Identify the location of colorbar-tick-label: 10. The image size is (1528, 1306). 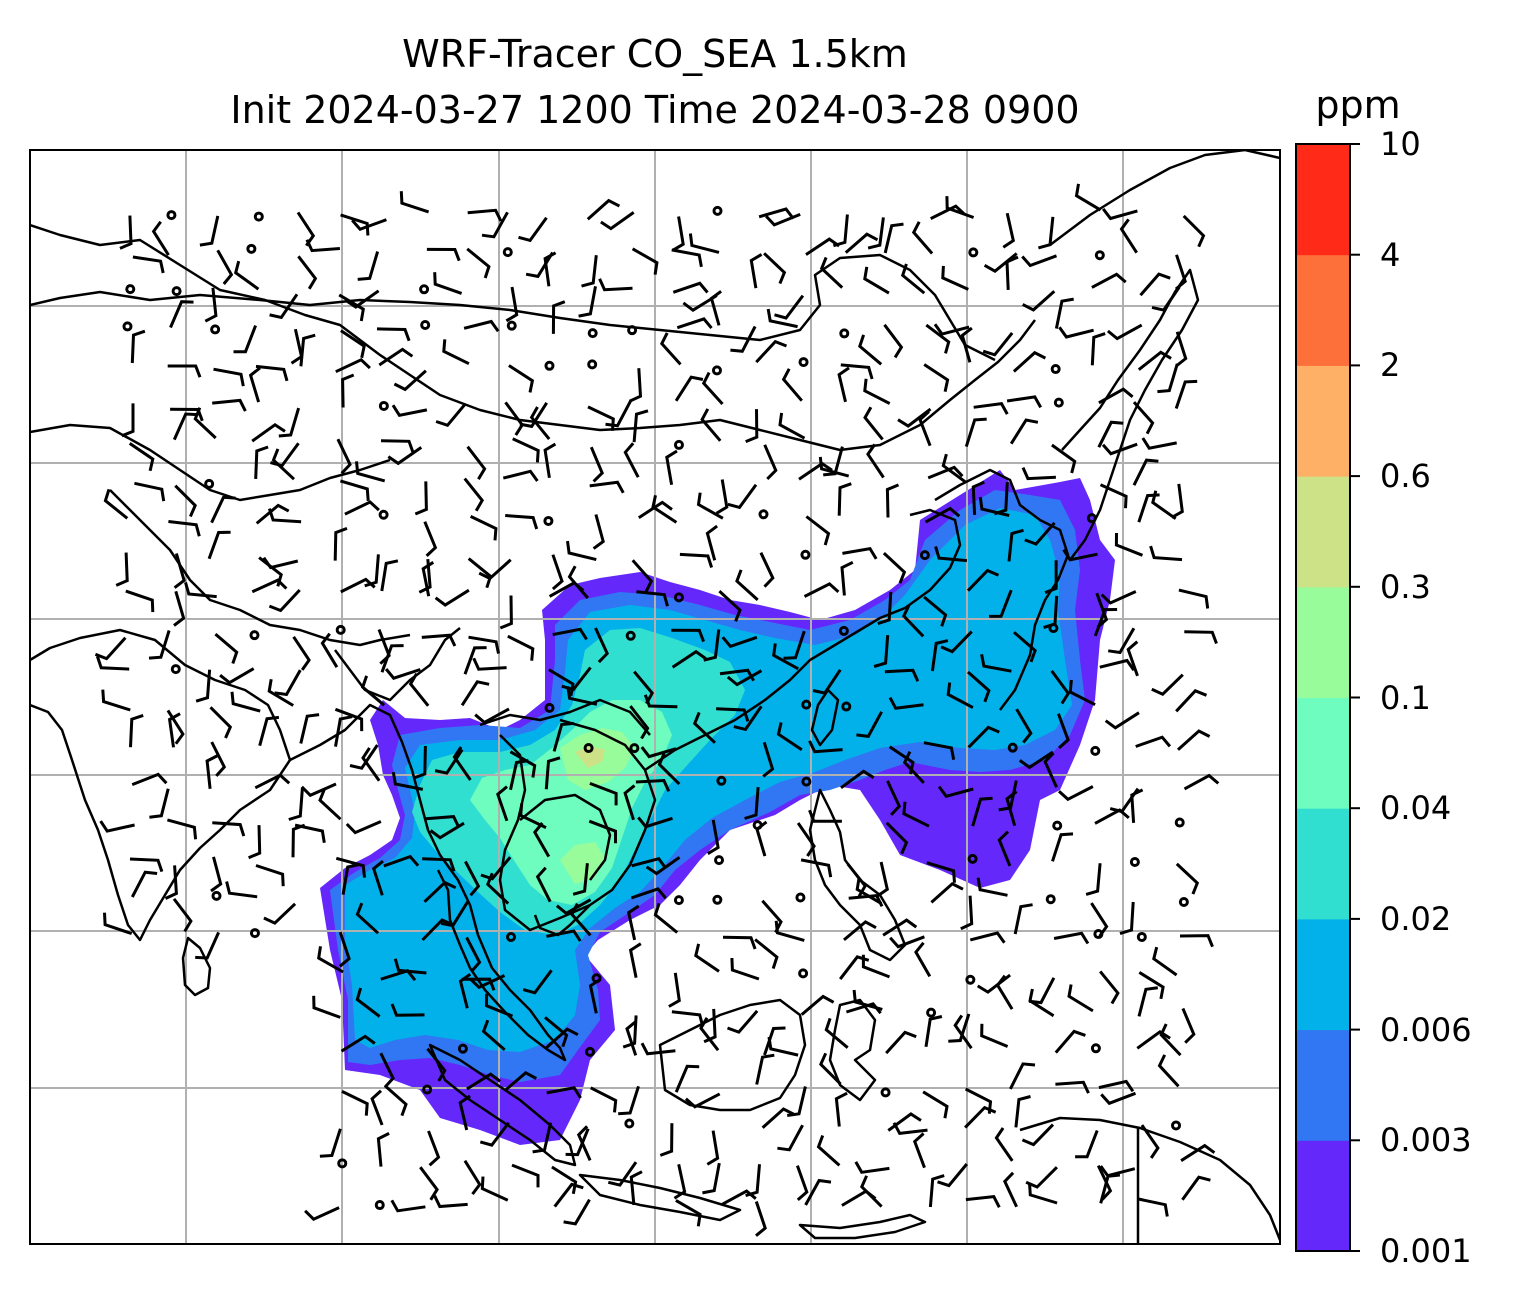
(1400, 144).